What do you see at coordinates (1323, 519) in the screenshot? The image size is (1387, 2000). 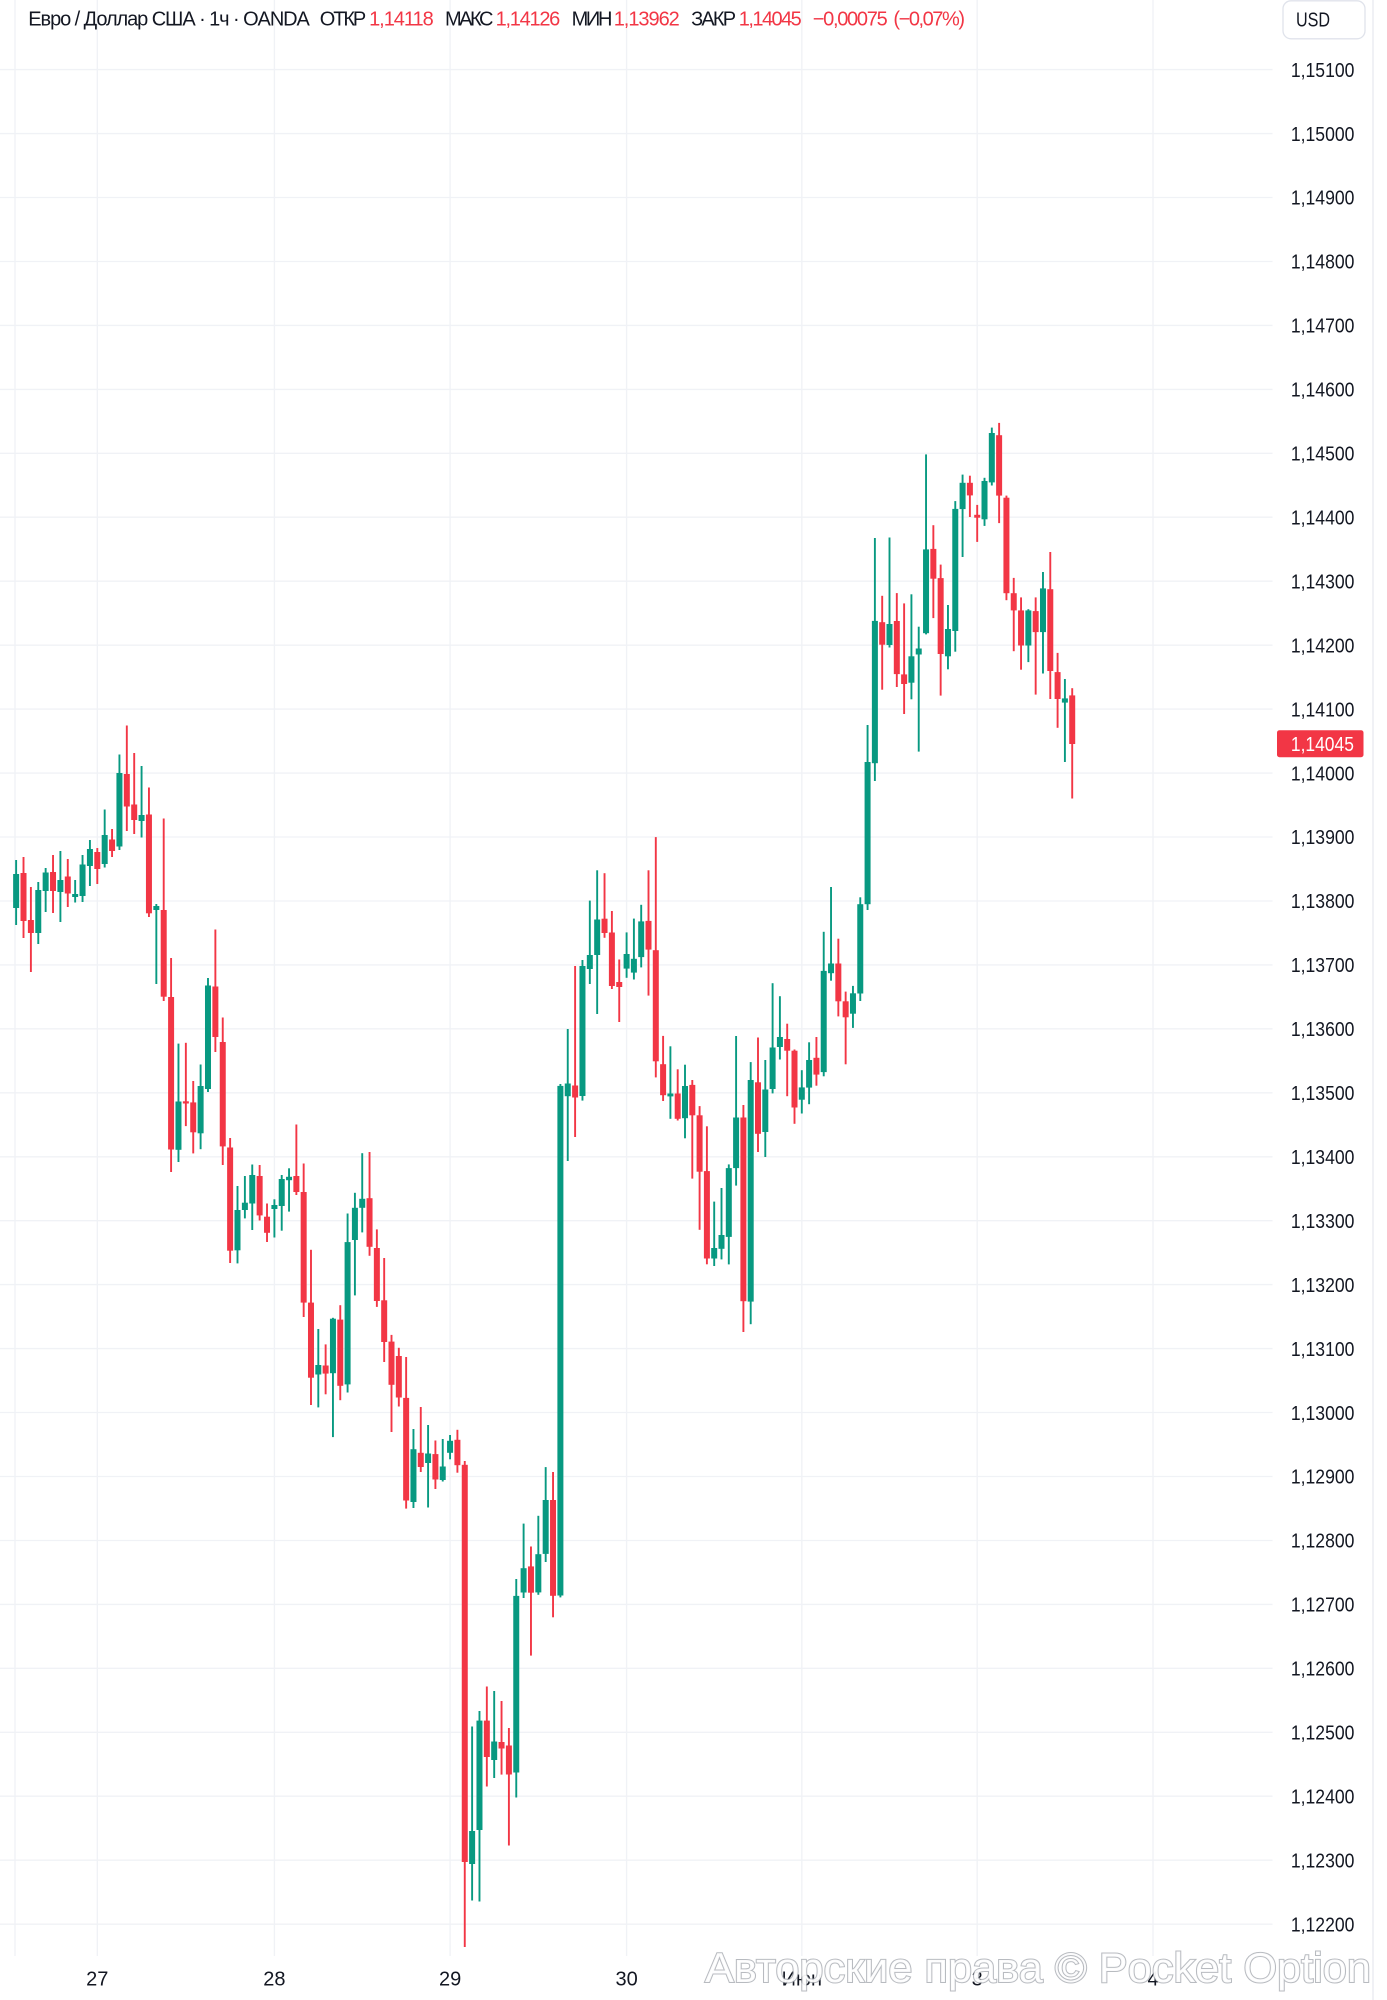 I see `svg-text: 1,14400` at bounding box center [1323, 519].